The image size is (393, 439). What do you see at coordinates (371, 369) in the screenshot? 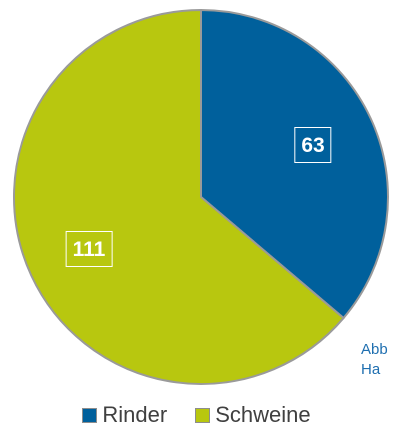
I see `side-note-line-2: Ha` at bounding box center [371, 369].